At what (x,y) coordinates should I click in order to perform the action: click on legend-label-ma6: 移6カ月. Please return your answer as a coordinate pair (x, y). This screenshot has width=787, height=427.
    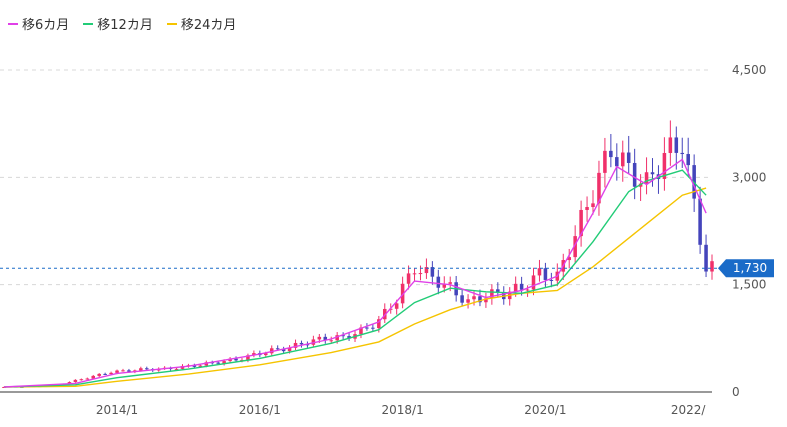
    Looking at the image, I should click on (46, 25).